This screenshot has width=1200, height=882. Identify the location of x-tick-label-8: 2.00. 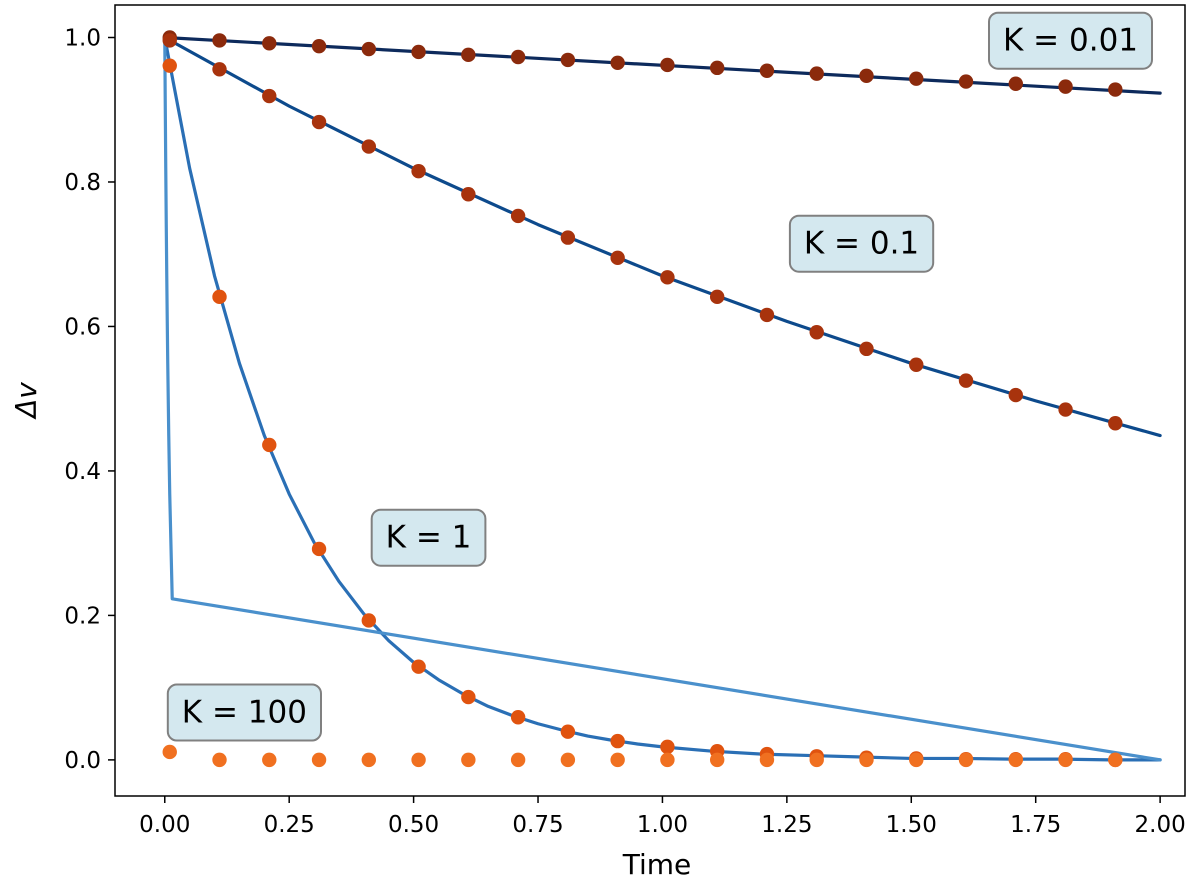
(1160, 825).